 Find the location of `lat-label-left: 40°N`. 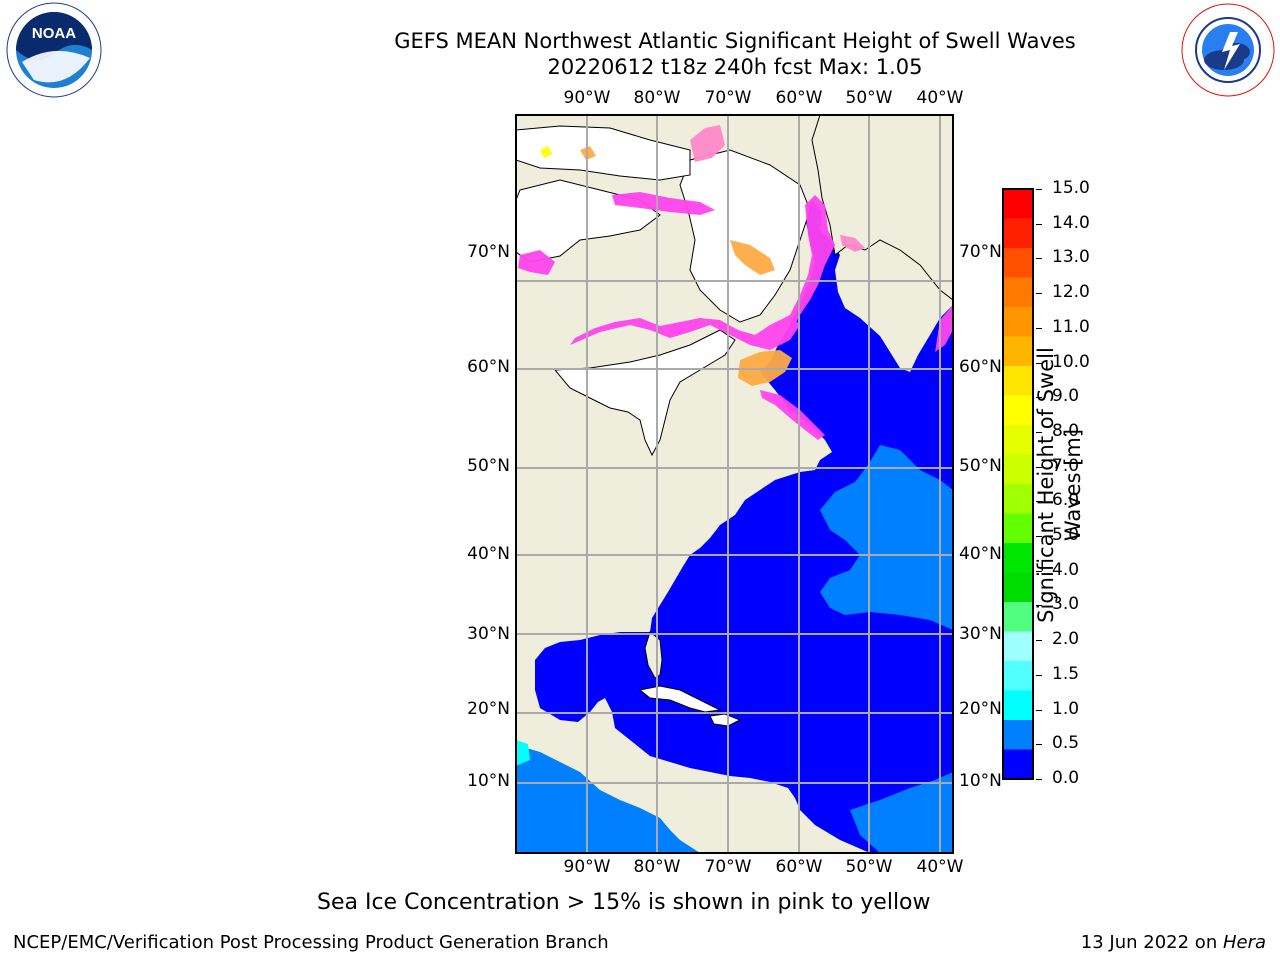

lat-label-left: 40°N is located at coordinates (488, 554).